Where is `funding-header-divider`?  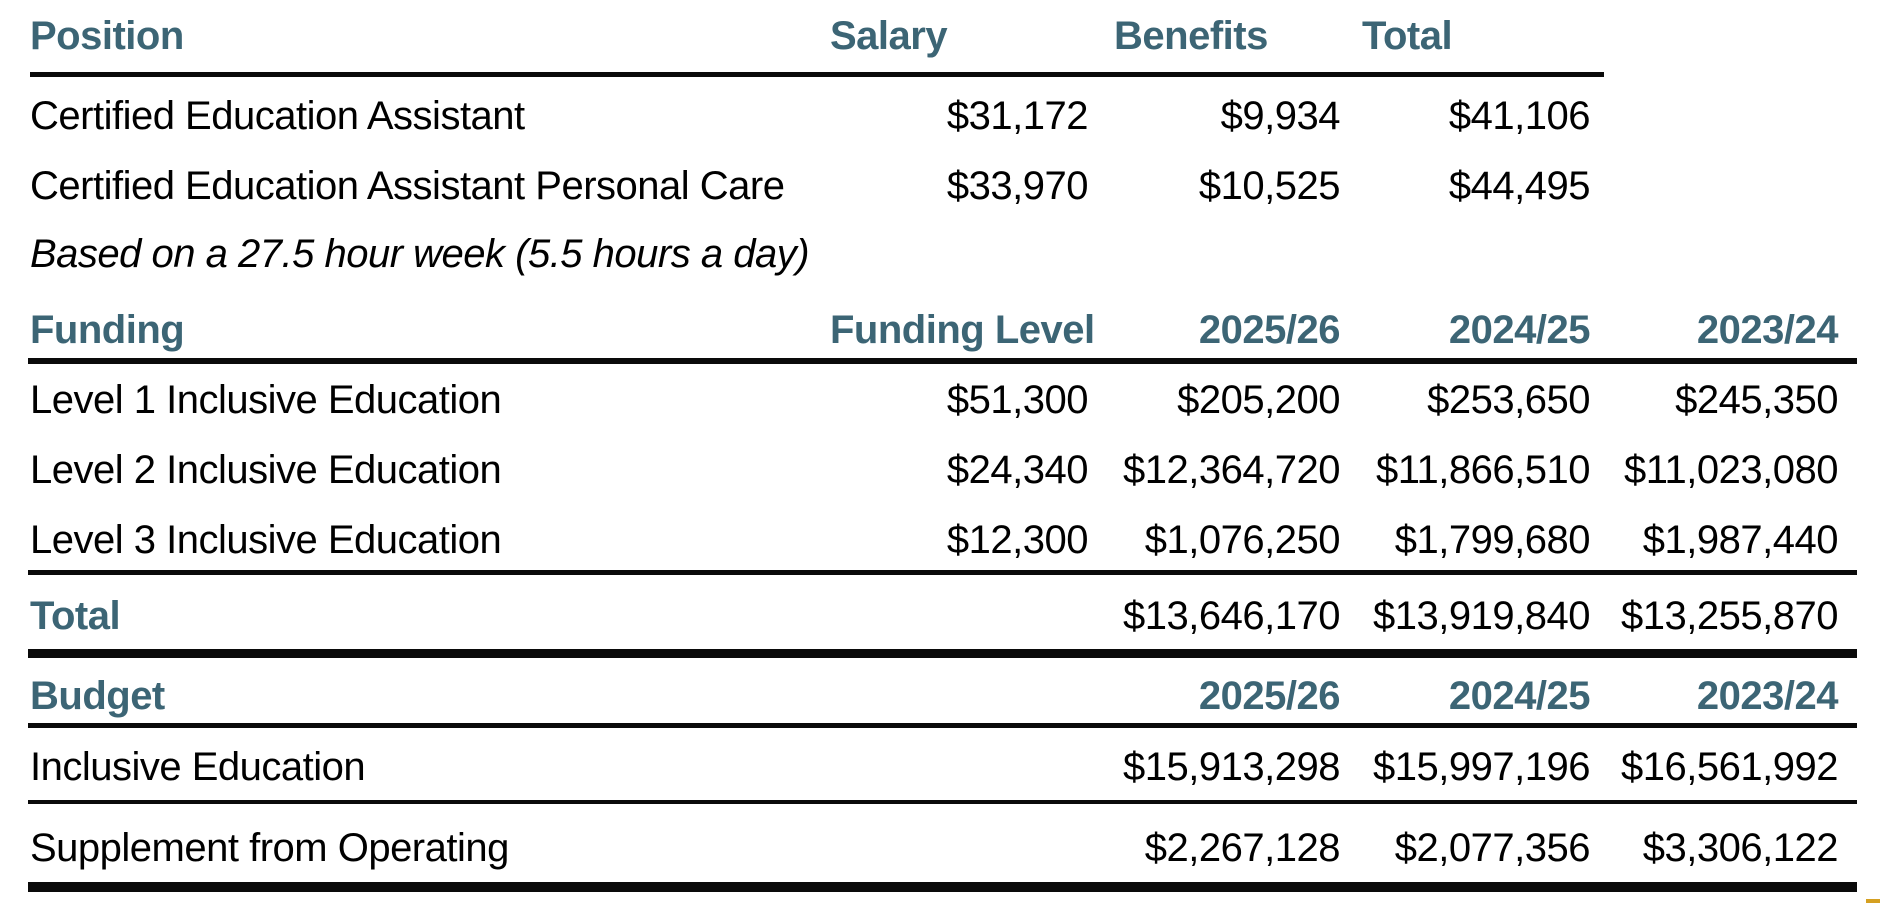
funding-header-divider is located at coordinates (942, 361).